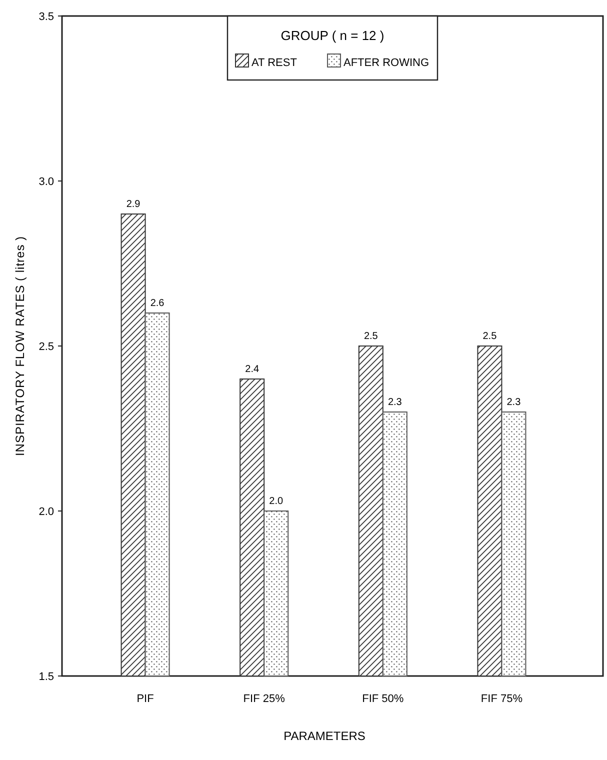 Image resolution: width=607 pixels, height=760 pixels. What do you see at coordinates (157, 303) in the screenshot?
I see `data-label: 2.6` at bounding box center [157, 303].